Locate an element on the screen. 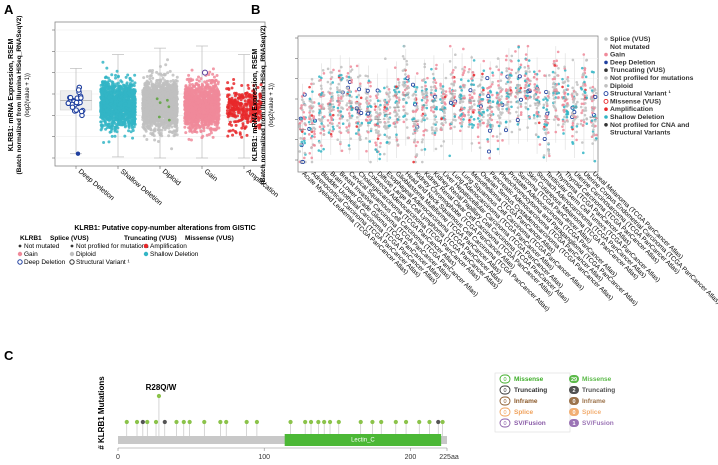  panel-c-label: C is located at coordinates (9, 355).